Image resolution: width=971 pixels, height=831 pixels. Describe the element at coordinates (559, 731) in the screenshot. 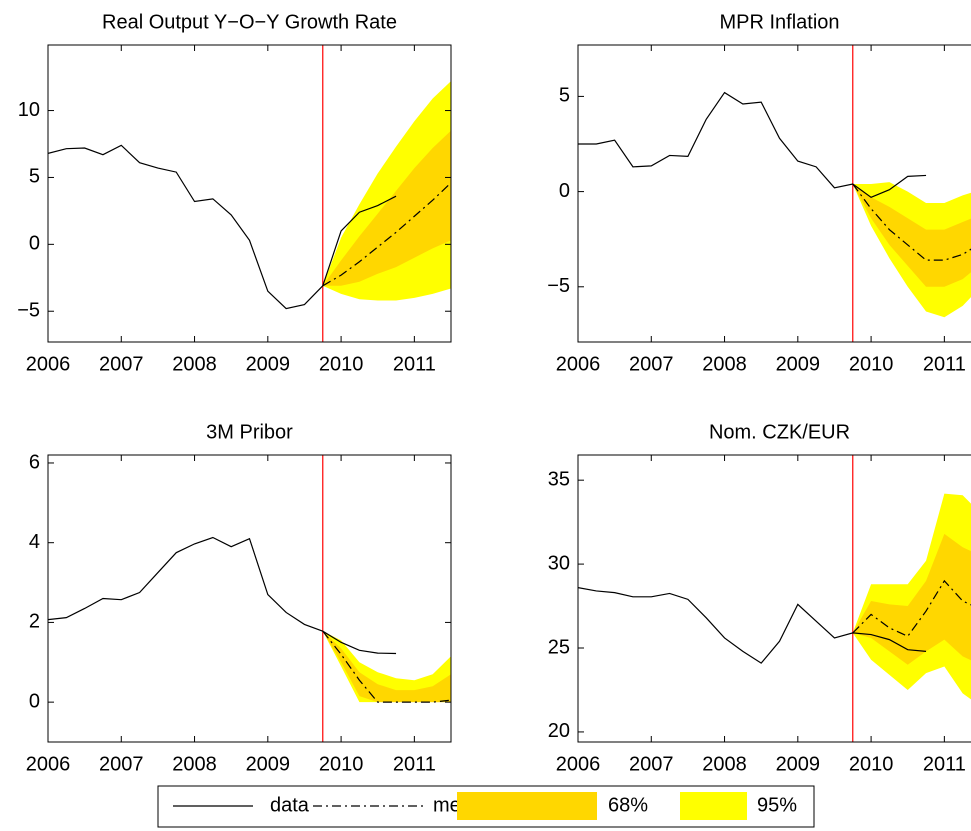

I see `y-tick-label: 20` at that location.